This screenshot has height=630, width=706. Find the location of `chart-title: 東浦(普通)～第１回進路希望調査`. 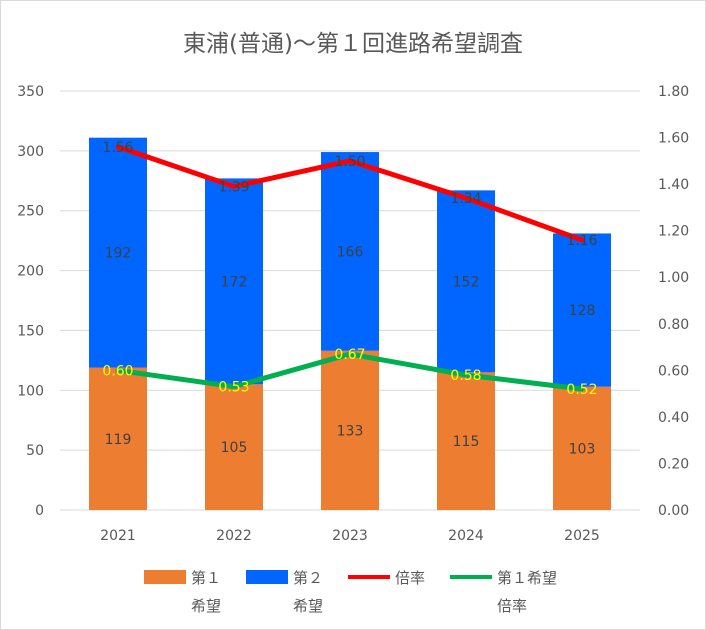

chart-title: 東浦(普通)～第１回進路希望調査 is located at coordinates (353, 44).